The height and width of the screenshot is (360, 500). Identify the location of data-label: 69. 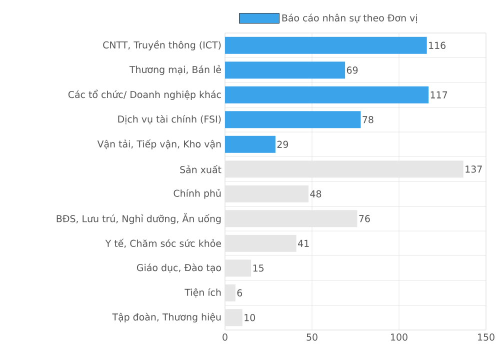
(352, 70).